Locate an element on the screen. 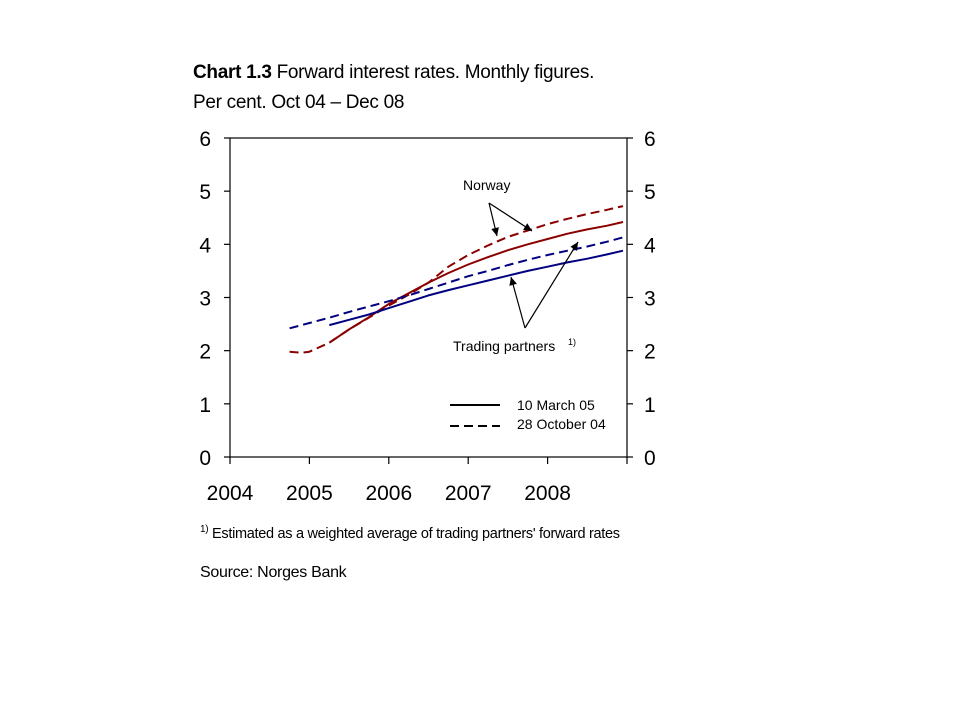  footnote-marker: 1) is located at coordinates (204, 529).